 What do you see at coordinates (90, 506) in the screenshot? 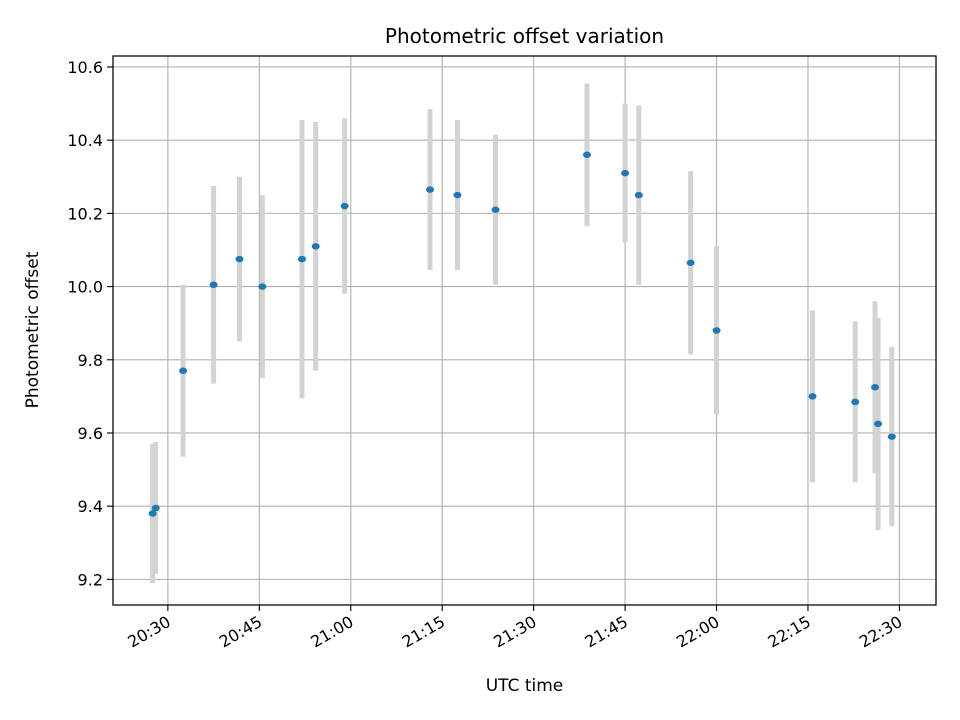
I see `y-tick-label: 9.4` at bounding box center [90, 506].